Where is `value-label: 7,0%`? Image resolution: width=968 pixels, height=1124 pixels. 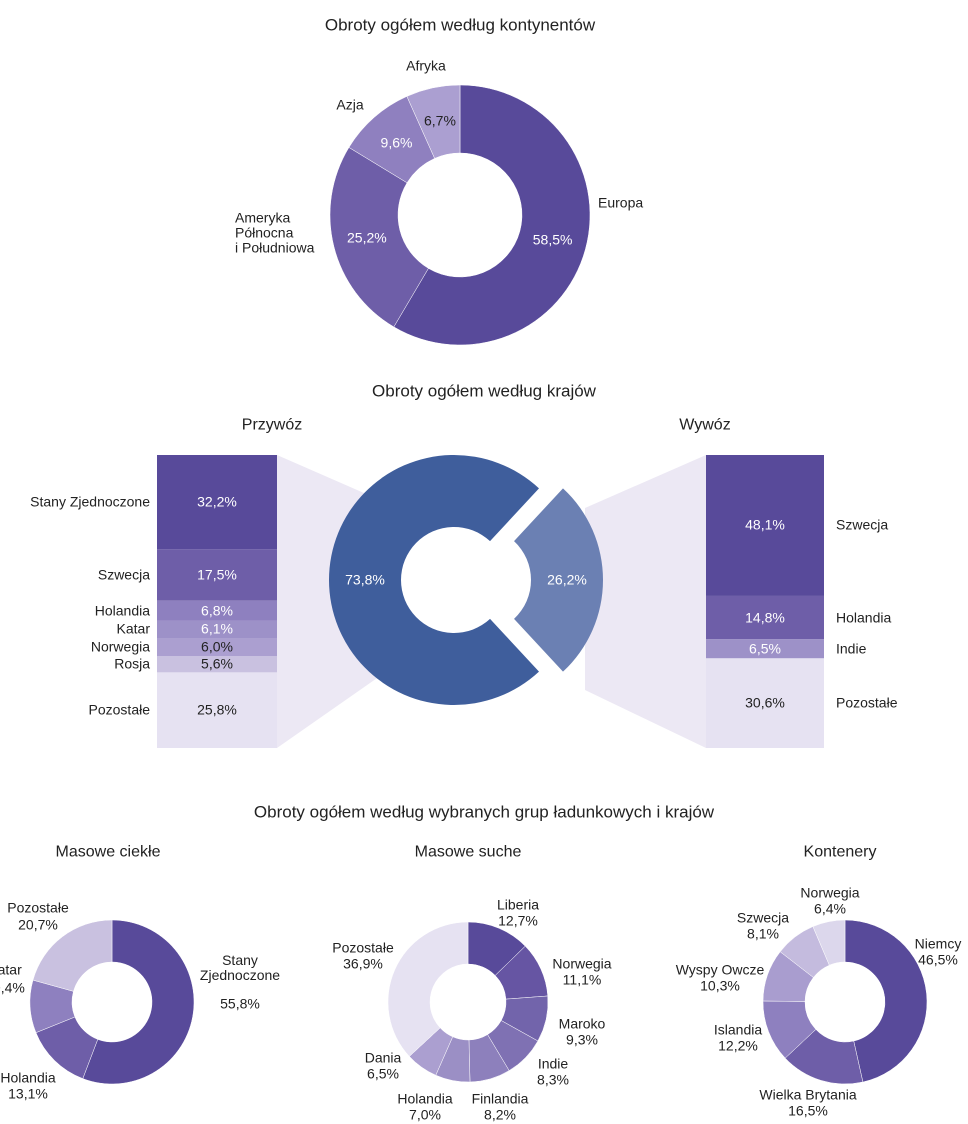
value-label: 7,0% is located at coordinates (425, 1114).